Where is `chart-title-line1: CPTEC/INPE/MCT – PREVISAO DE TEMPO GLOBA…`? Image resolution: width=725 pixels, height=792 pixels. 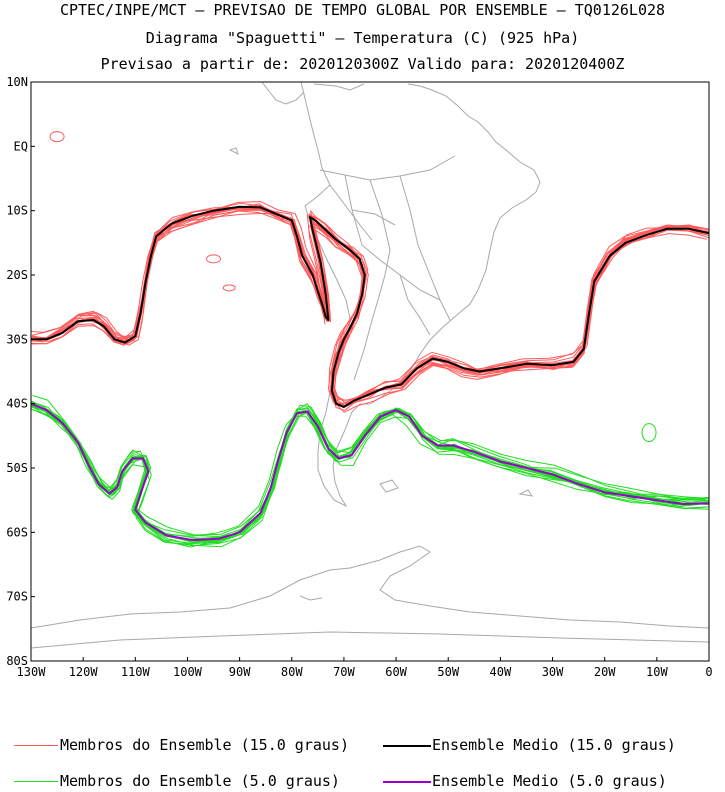
chart-title-line1: CPTEC/INPE/MCT – PREVISAO DE TEMPO GLOBA… is located at coordinates (362, 10).